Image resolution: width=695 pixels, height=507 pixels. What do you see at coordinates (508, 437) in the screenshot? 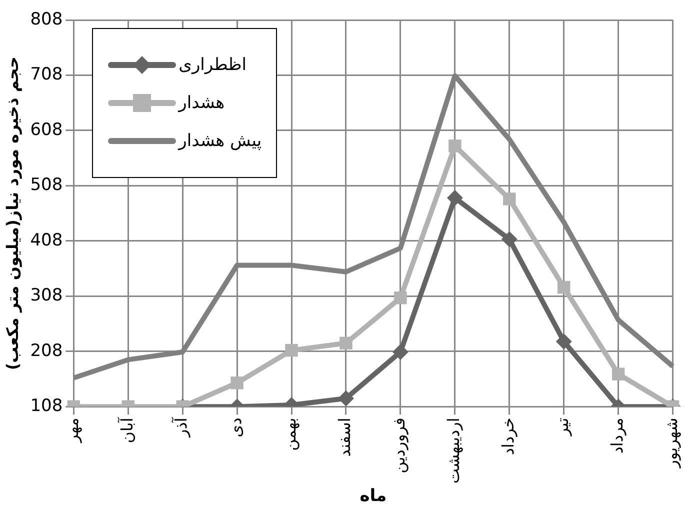
I see `x-tick-label: خرداد` at bounding box center [508, 437].